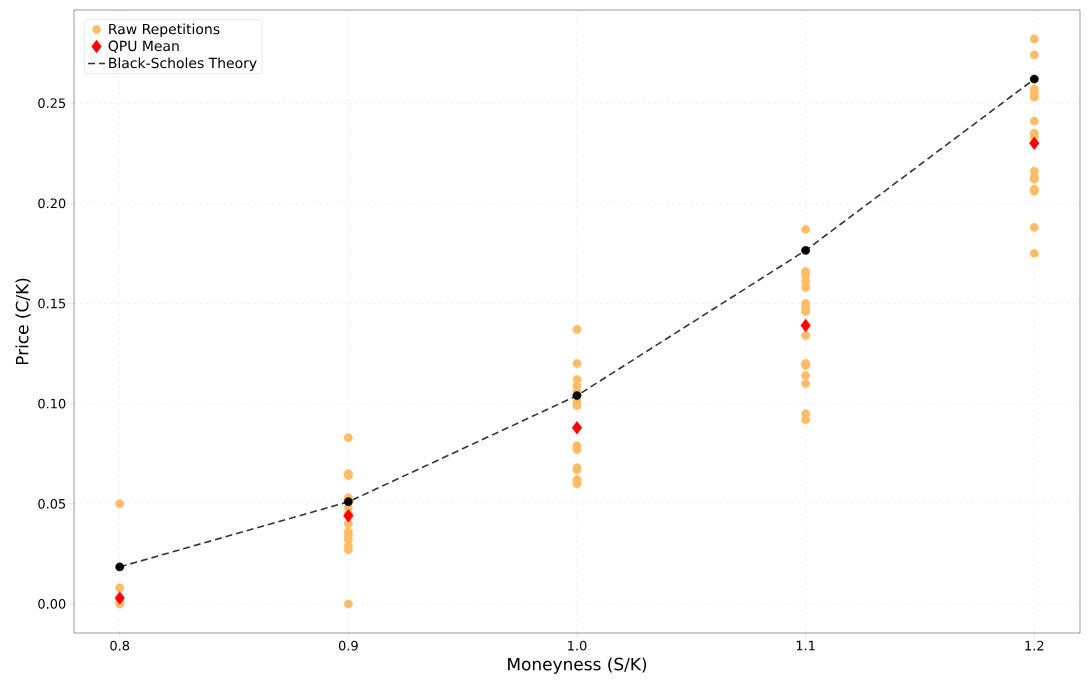 The width and height of the screenshot is (1090, 690). I want to click on x-tick-label: 1.1, so click(805, 645).